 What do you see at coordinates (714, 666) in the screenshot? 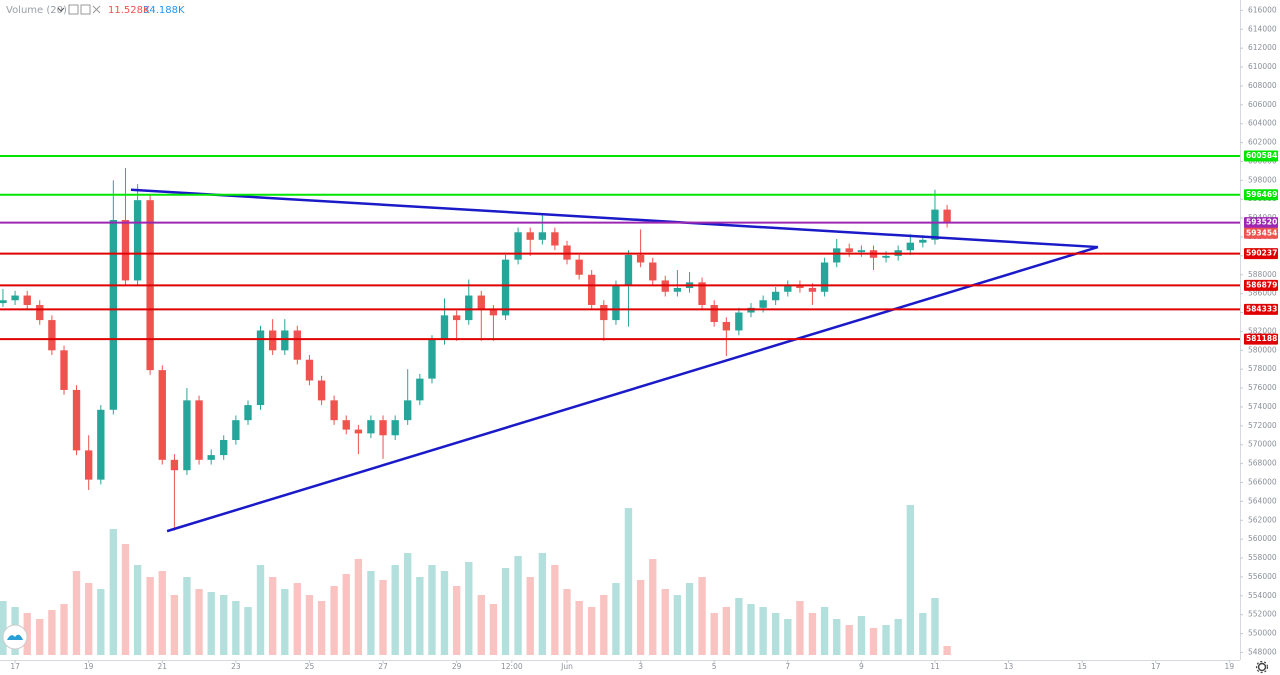
I see `x-tick-label: 5` at bounding box center [714, 666].